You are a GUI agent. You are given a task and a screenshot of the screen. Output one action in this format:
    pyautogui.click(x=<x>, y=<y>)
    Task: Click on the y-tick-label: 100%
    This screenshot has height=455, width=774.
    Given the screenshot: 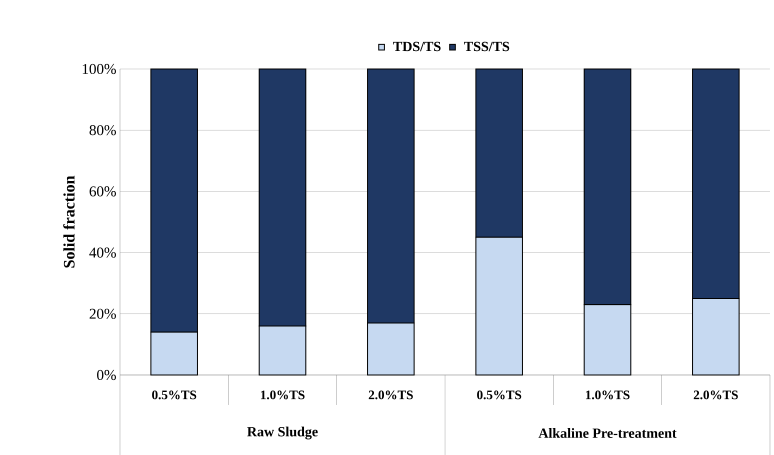 What is the action you would take?
    pyautogui.click(x=99, y=69)
    